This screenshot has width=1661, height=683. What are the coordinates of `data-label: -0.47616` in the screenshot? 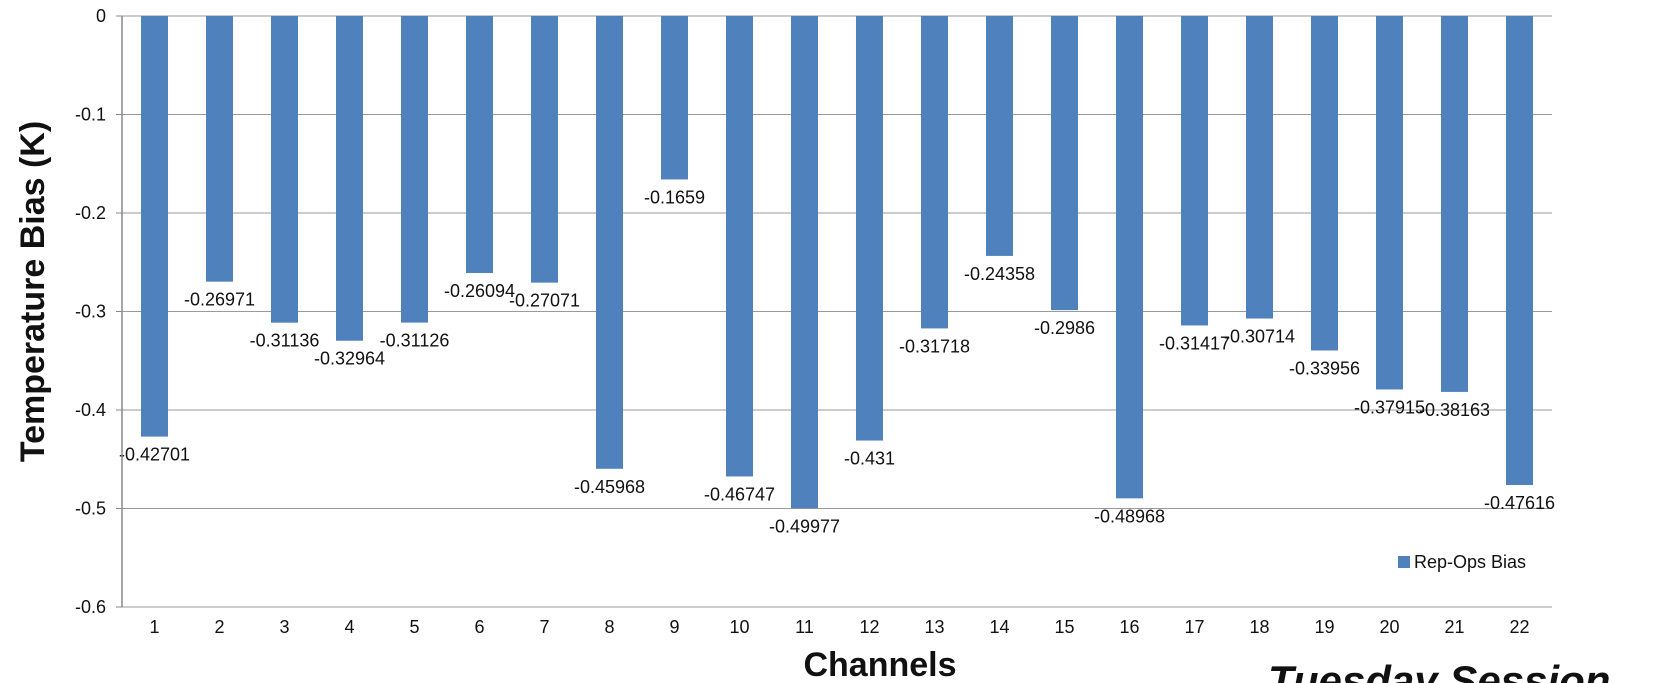 It's located at (1519, 503).